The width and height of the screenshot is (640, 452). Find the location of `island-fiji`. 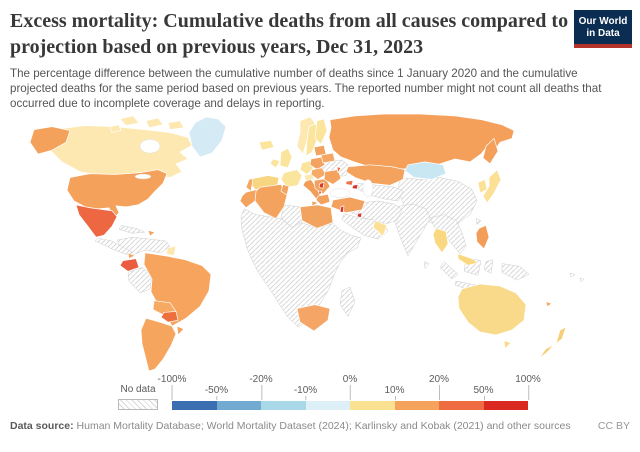

island-fiji is located at coordinates (572, 275).